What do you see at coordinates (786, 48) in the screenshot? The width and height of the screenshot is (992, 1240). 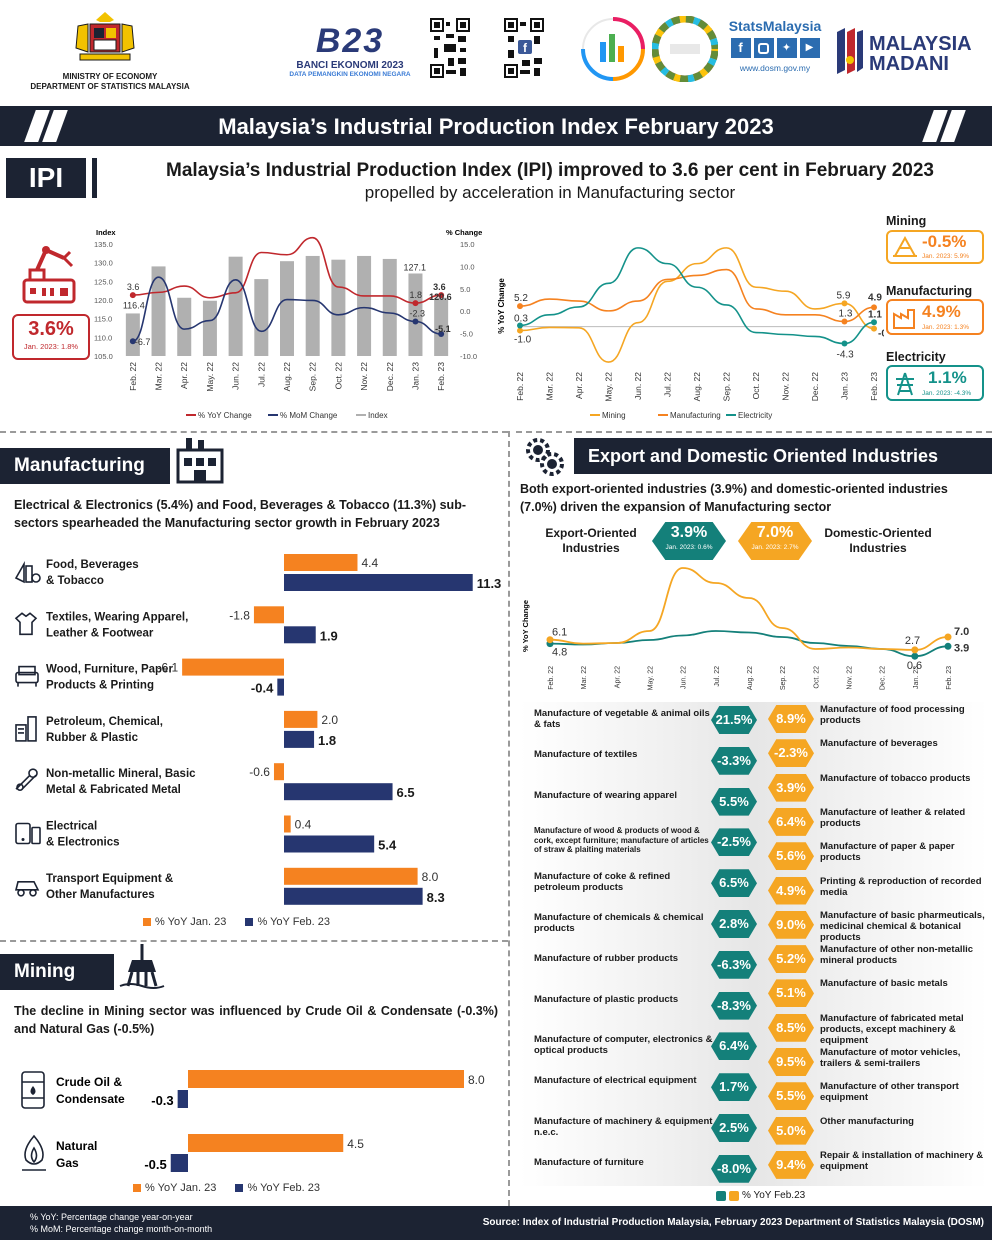 I see `twitter-icon: ✦` at bounding box center [786, 48].